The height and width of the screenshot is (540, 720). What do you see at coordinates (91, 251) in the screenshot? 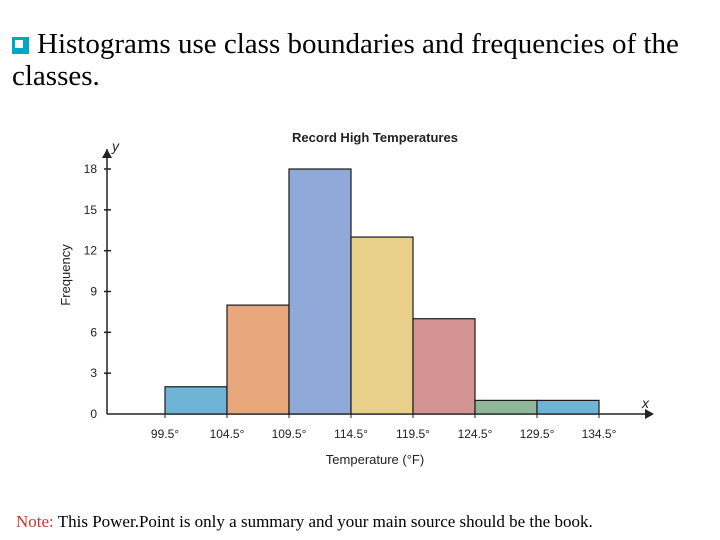
I see `y-tick-label: 12` at bounding box center [91, 251].